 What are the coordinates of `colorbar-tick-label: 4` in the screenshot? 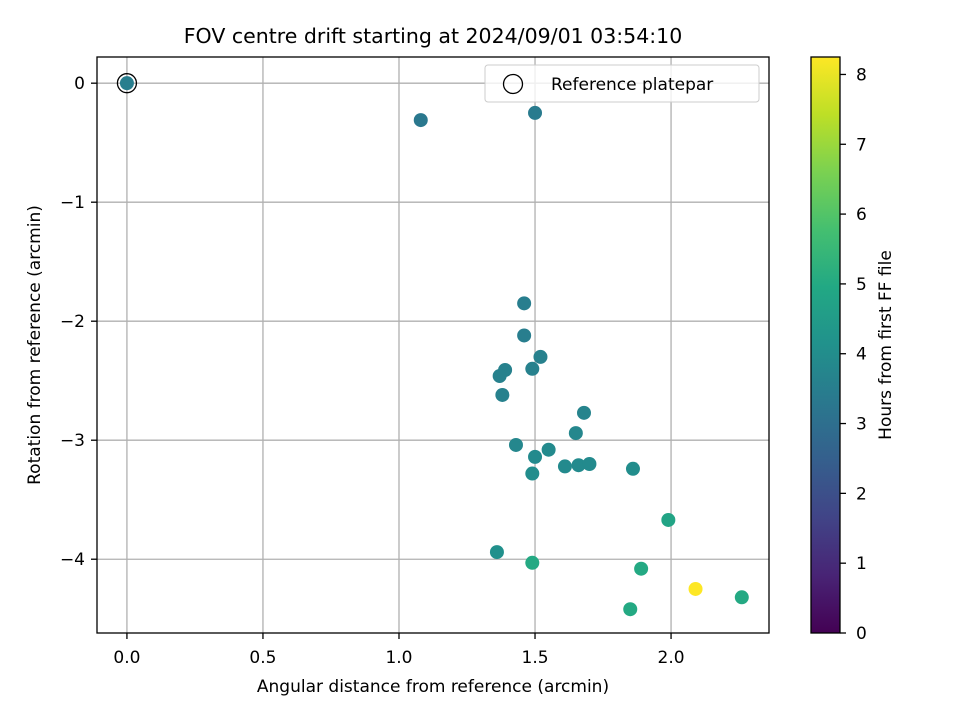 It's located at (861, 355).